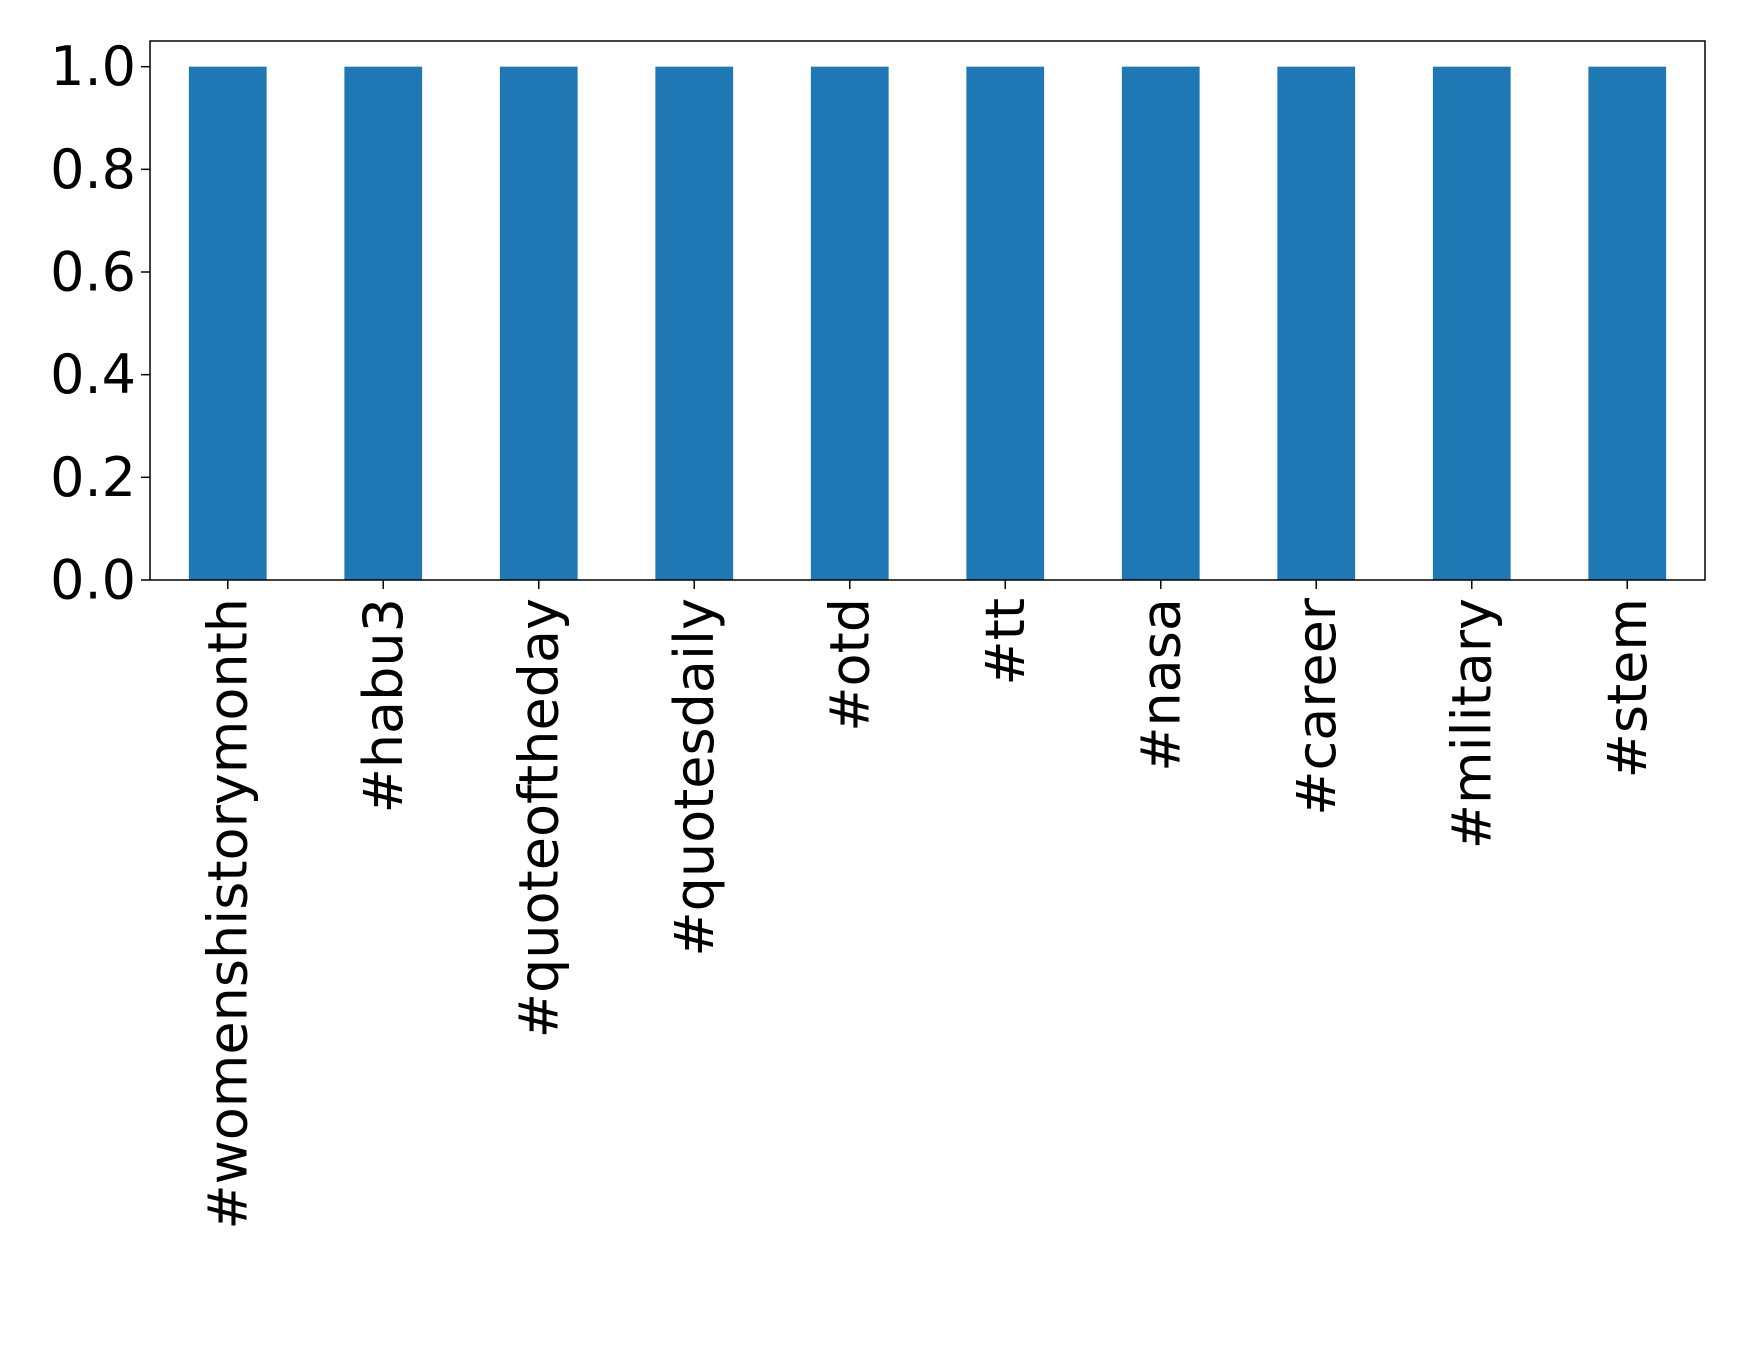 The height and width of the screenshot is (1359, 1739). What do you see at coordinates (694, 777) in the screenshot?
I see `x-tick-label: #quotesdaily` at bounding box center [694, 777].